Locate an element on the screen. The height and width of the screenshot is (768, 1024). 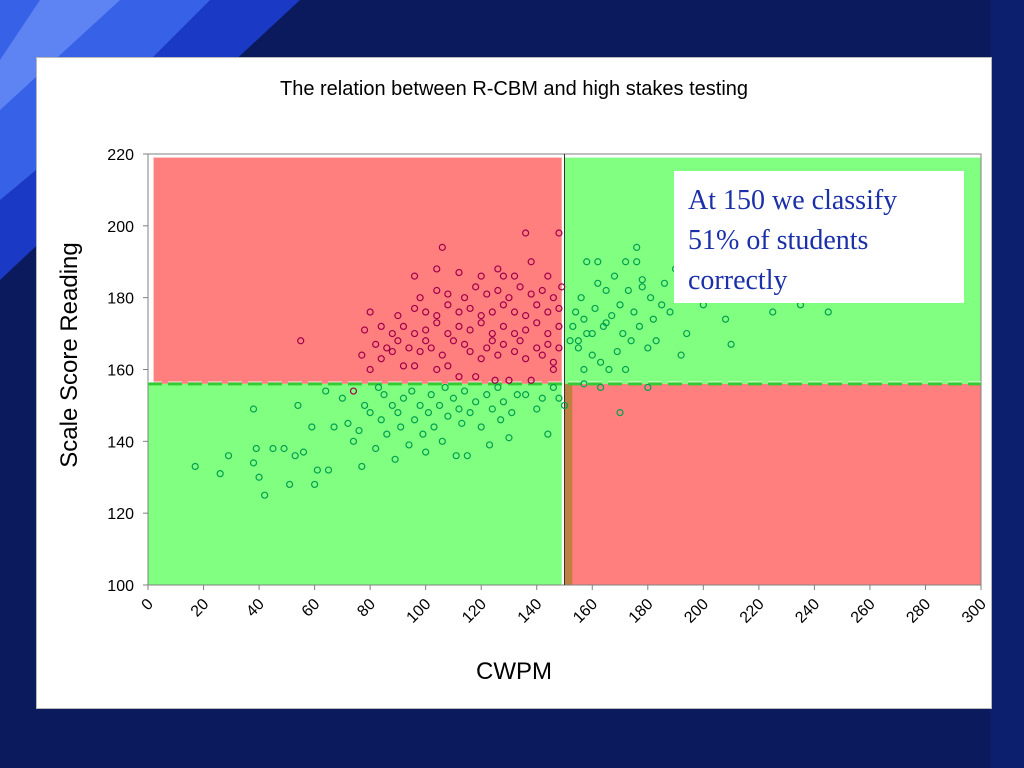
x-tick-label: 100 is located at coordinates (419, 611).